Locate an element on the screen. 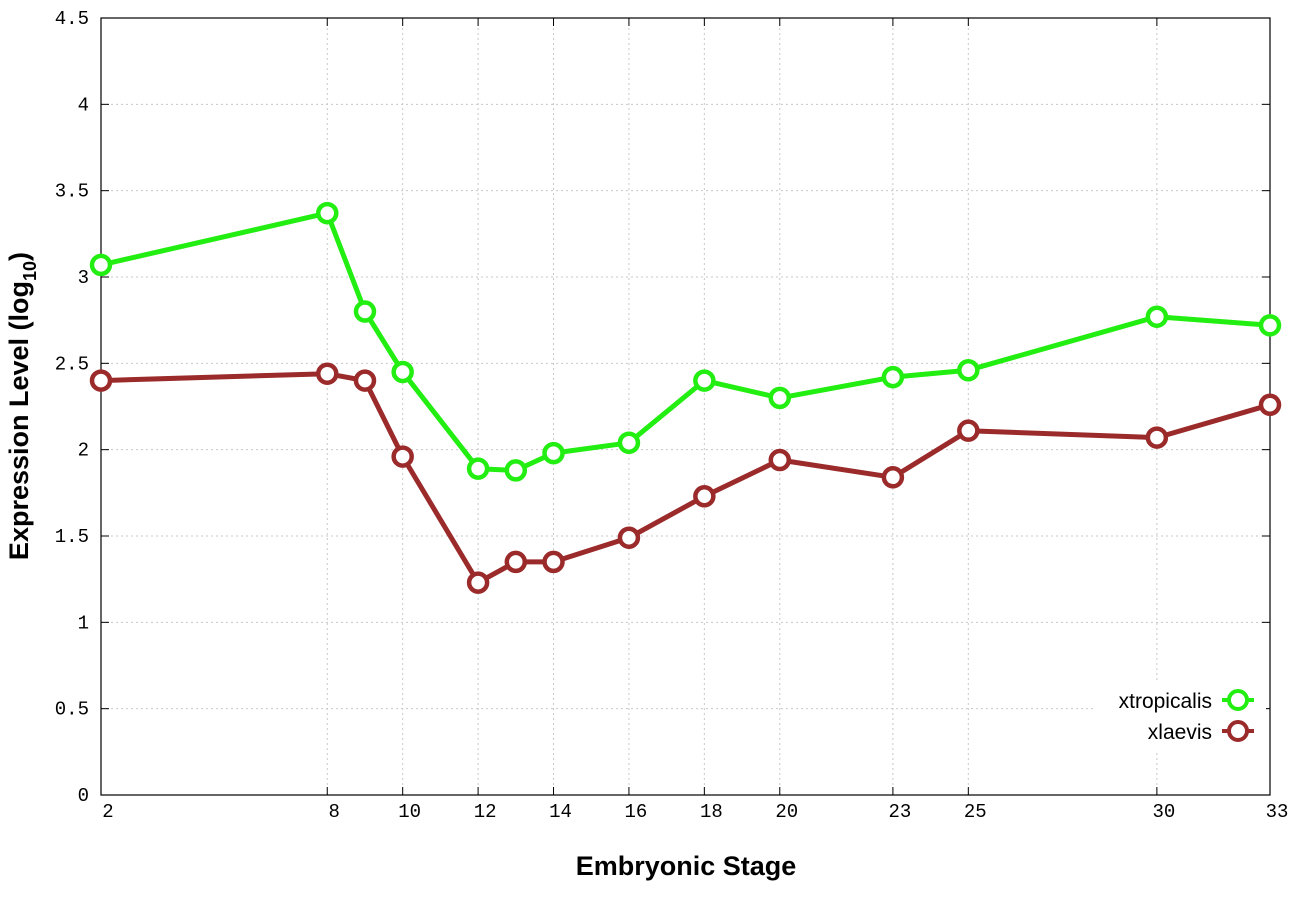 Image resolution: width=1296 pixels, height=907 pixels. legend-label-xlaevis: xlaevis is located at coordinates (1180, 732).